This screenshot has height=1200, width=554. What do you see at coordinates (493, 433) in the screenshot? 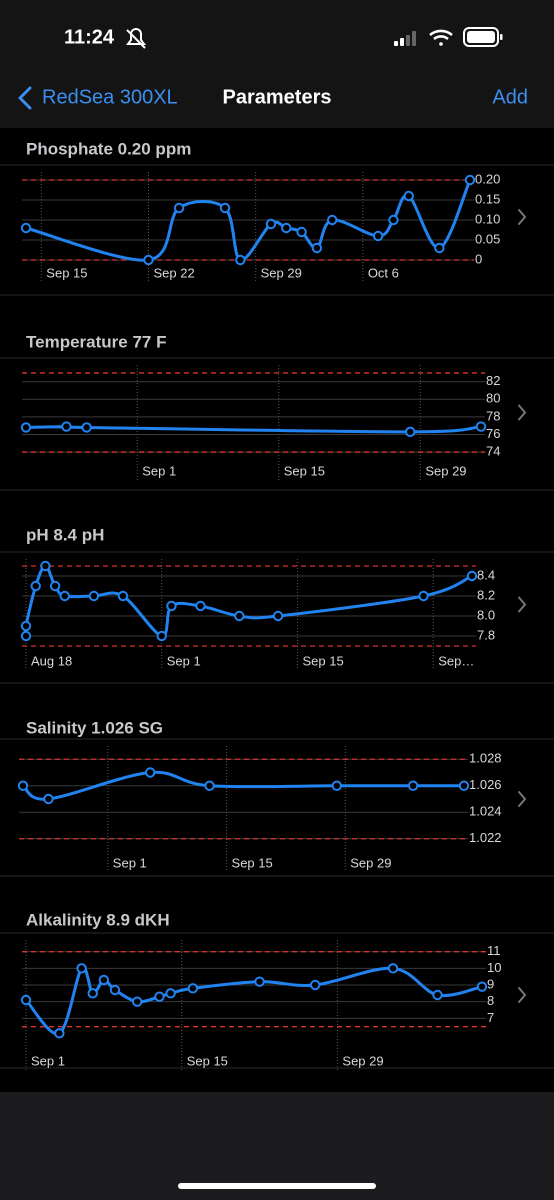
I see `y-tick-label: 76` at bounding box center [493, 433].